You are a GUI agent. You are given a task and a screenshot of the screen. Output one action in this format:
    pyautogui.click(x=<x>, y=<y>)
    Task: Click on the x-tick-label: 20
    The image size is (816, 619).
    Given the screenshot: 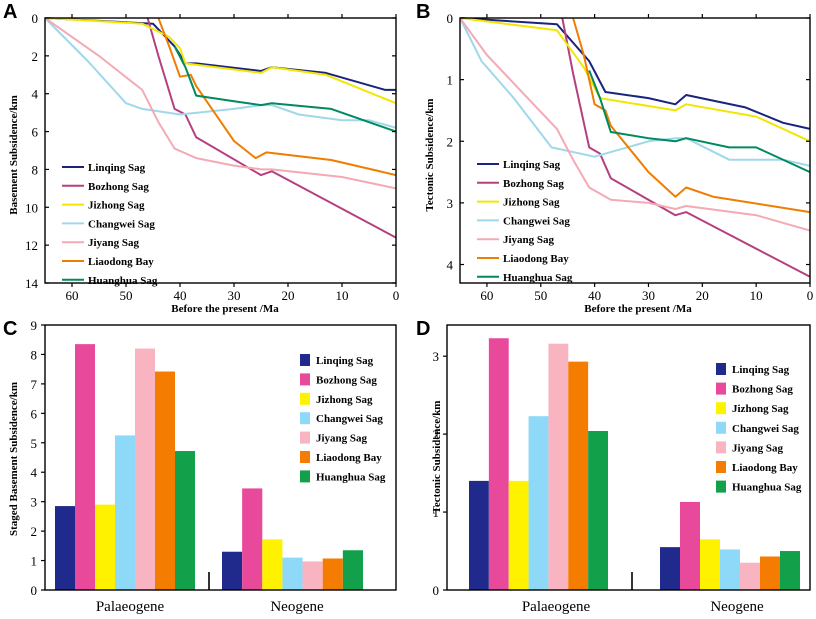 What is the action you would take?
    pyautogui.click(x=288, y=295)
    